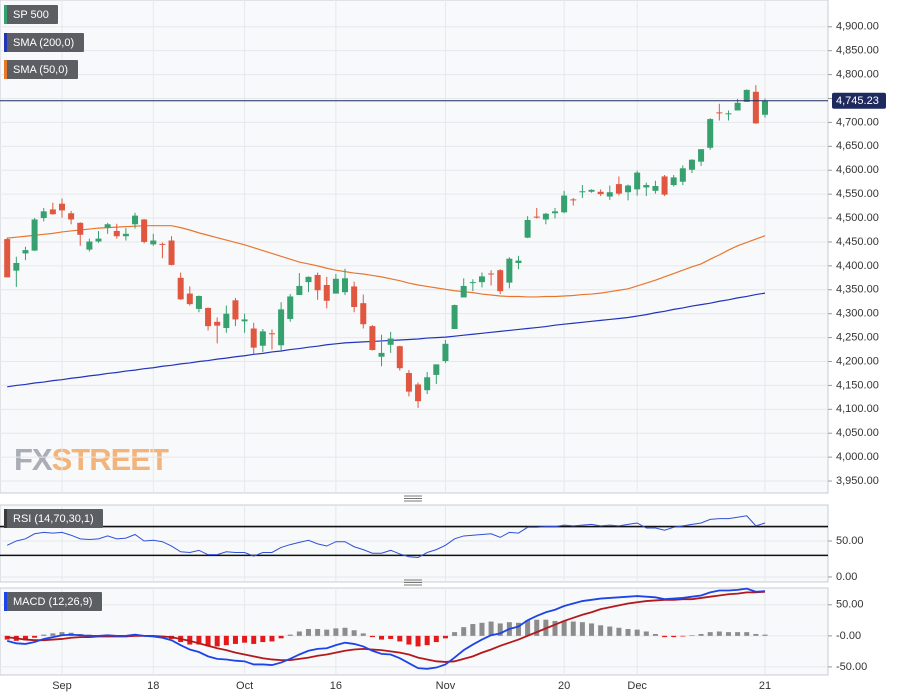 This screenshot has height=697, width=898. What do you see at coordinates (857, 290) in the screenshot?
I see `y-tick-label: 4,350.00` at bounding box center [857, 290].